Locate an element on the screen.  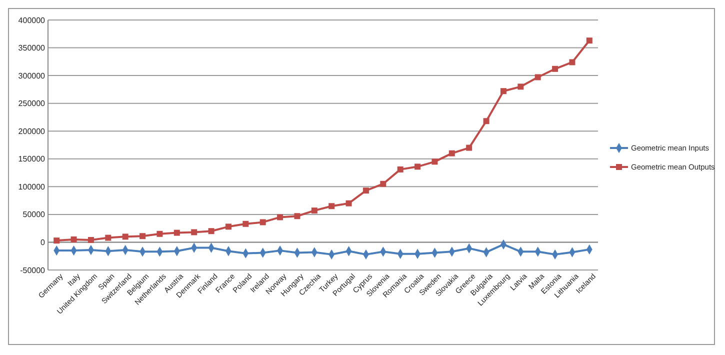
y-tick-label: 250000 is located at coordinates (32, 103).